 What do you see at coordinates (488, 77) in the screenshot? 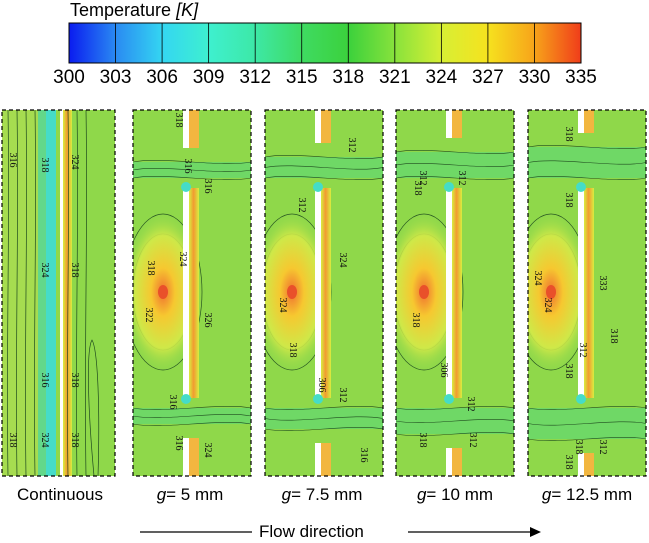
I see `colorbar-tick-label: 327` at bounding box center [488, 77].